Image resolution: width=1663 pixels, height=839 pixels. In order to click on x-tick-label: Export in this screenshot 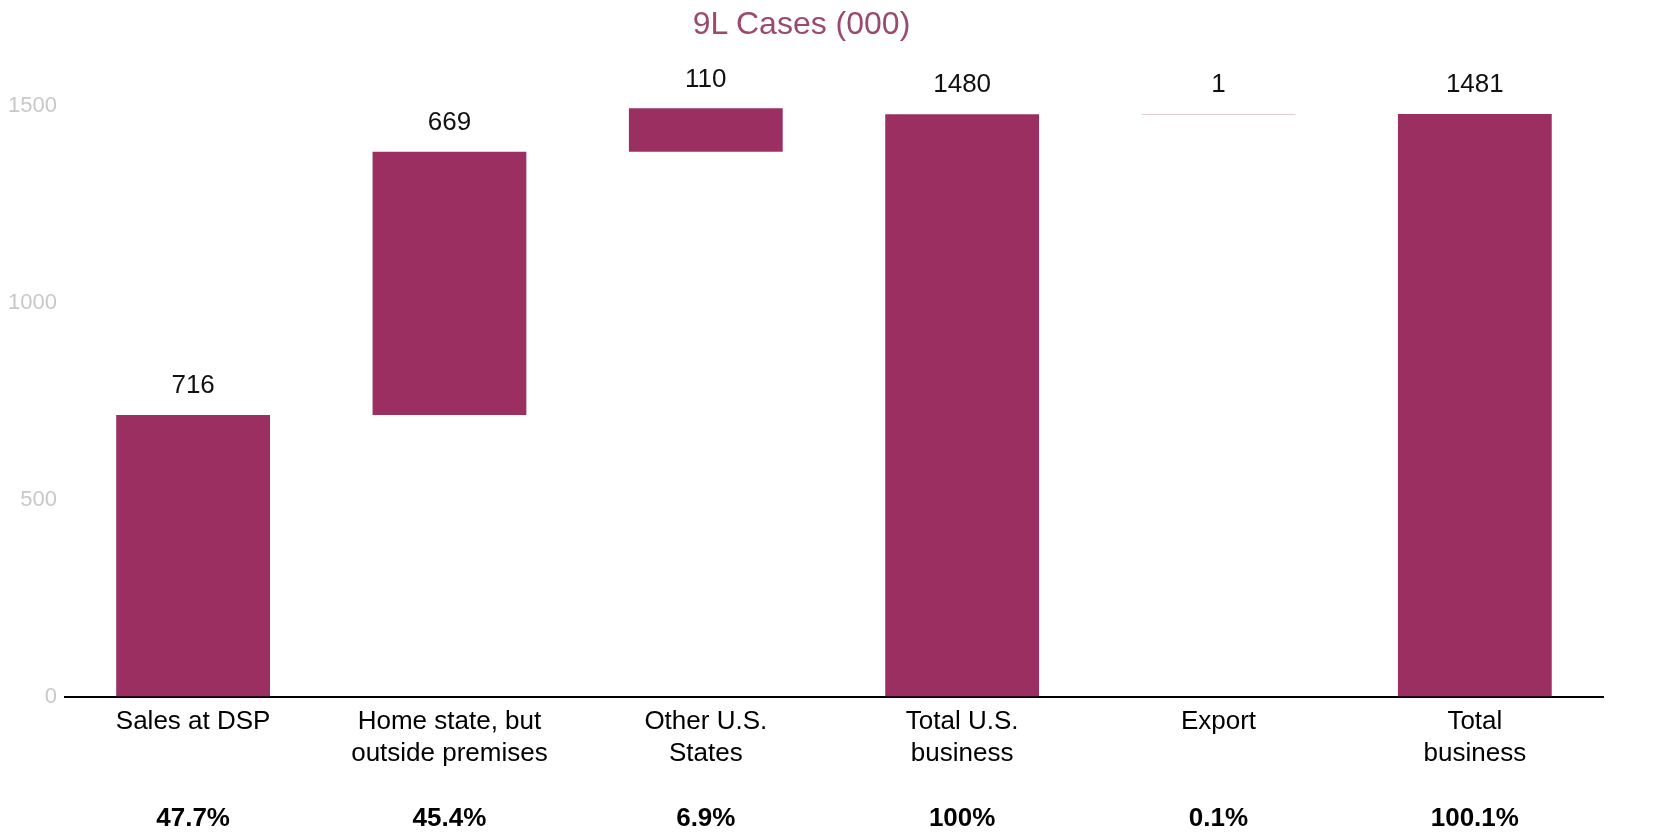, I will do `click(1218, 720)`.